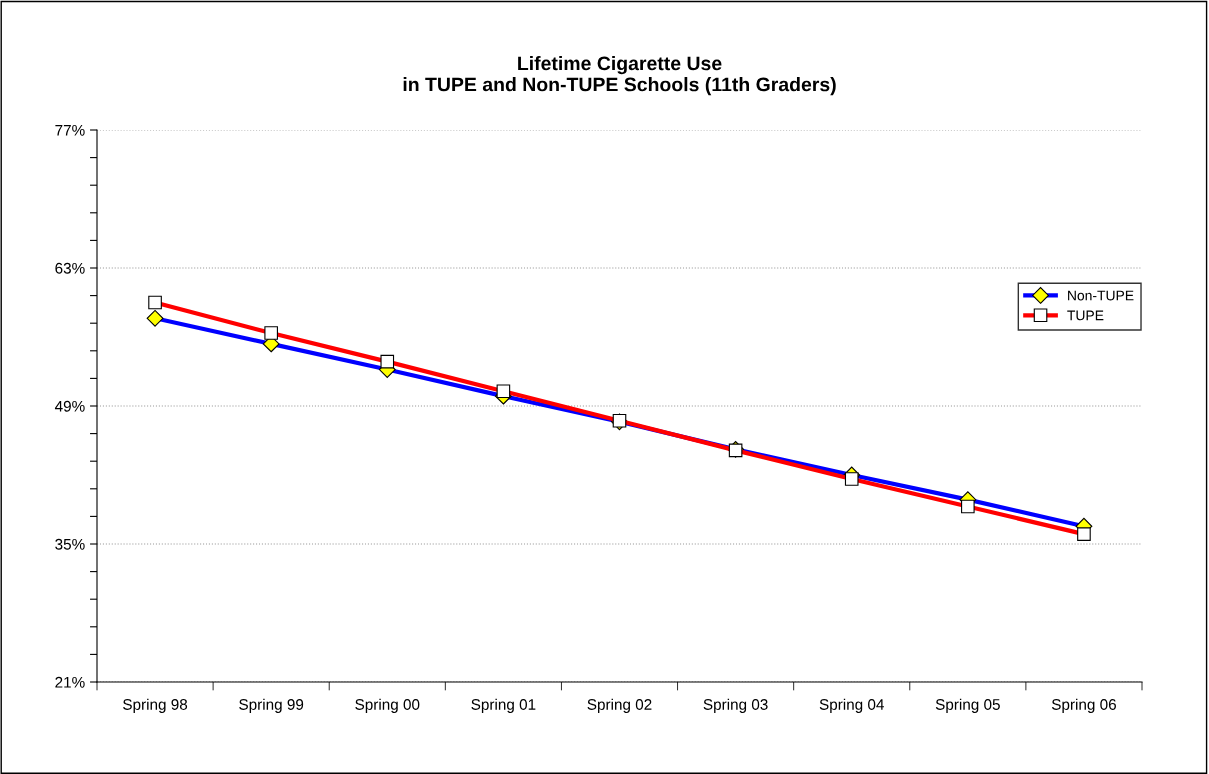 The width and height of the screenshot is (1209, 774). Describe the element at coordinates (1101, 295) in the screenshot. I see `legend-label: Non-TUPE` at that location.